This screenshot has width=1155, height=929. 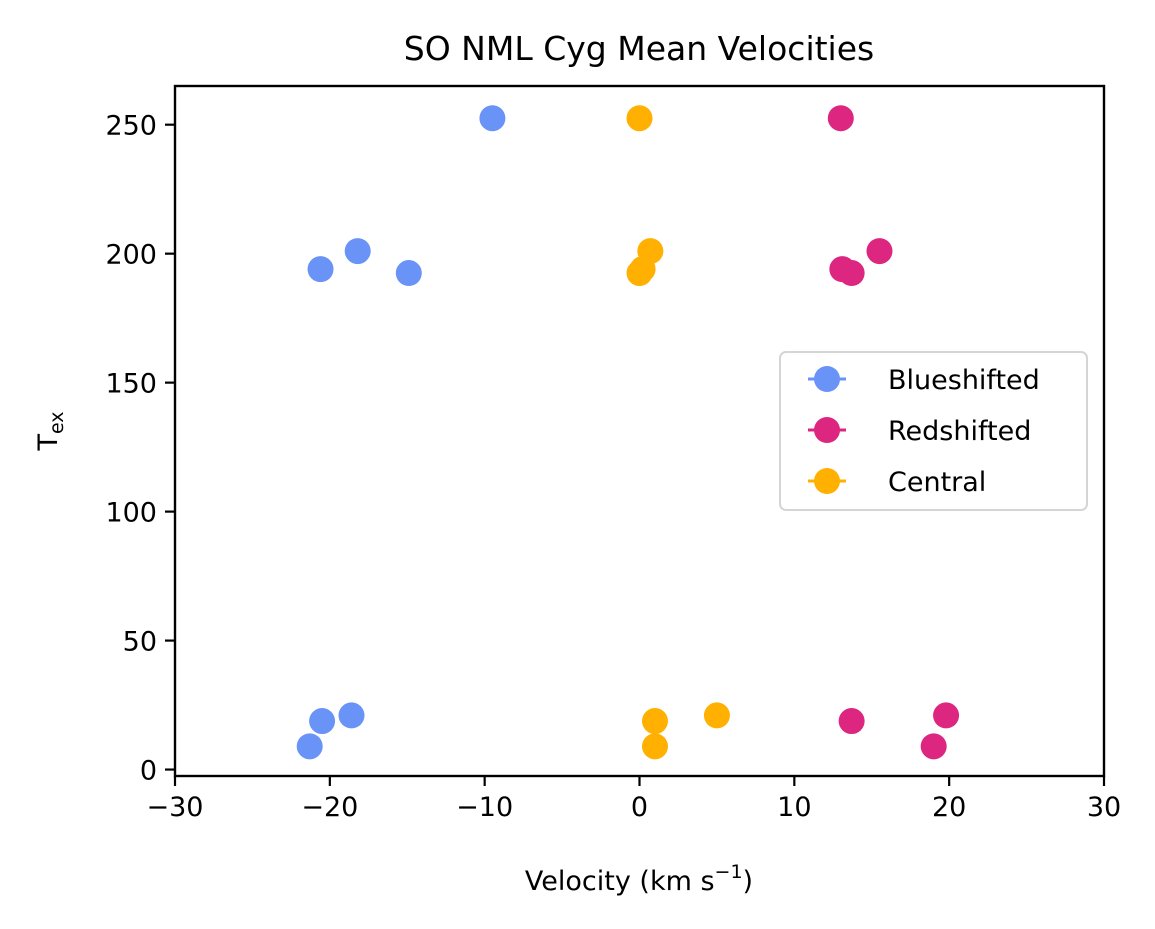 I want to click on x-axis-label-close: ), so click(x=748, y=881).